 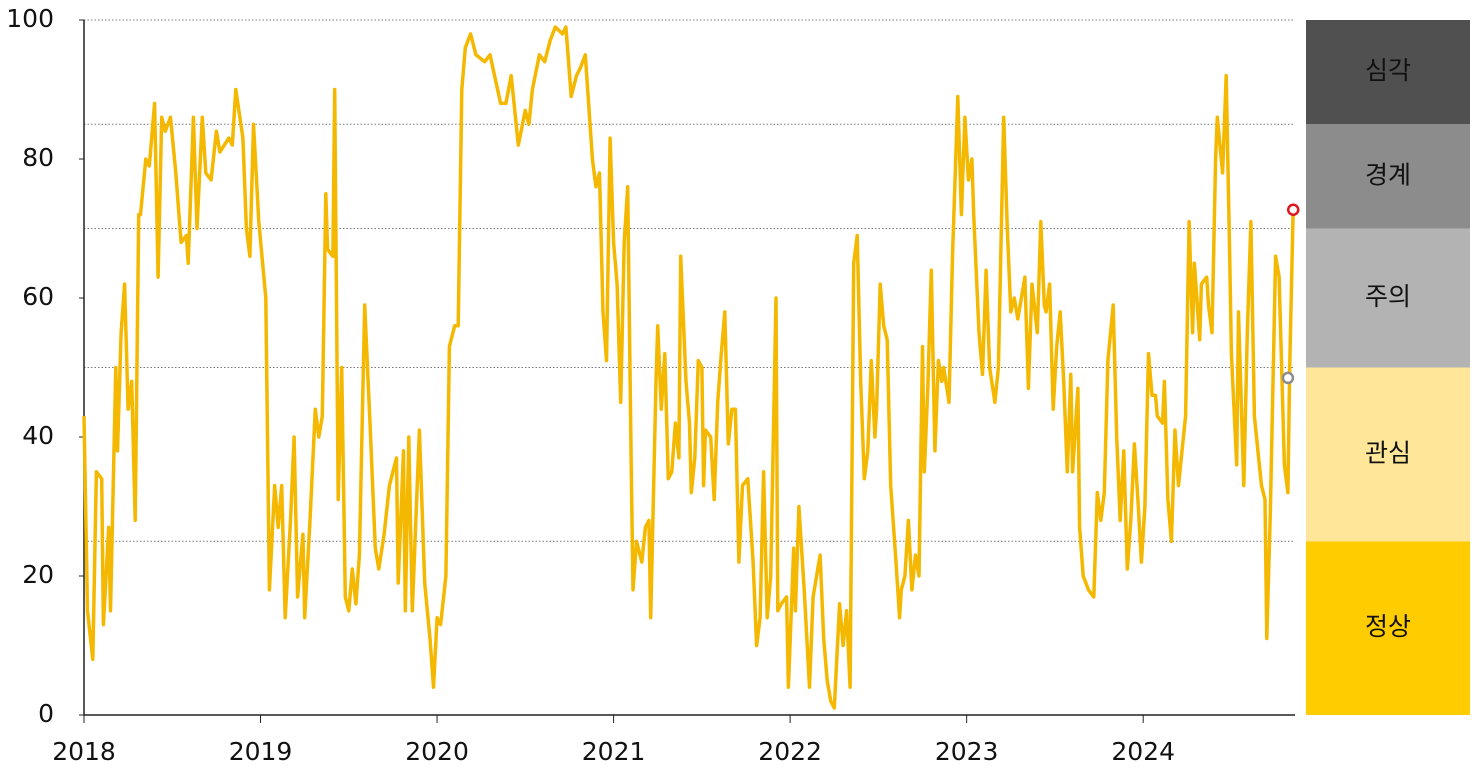 I want to click on y-tick-label: 20, so click(x=38, y=574).